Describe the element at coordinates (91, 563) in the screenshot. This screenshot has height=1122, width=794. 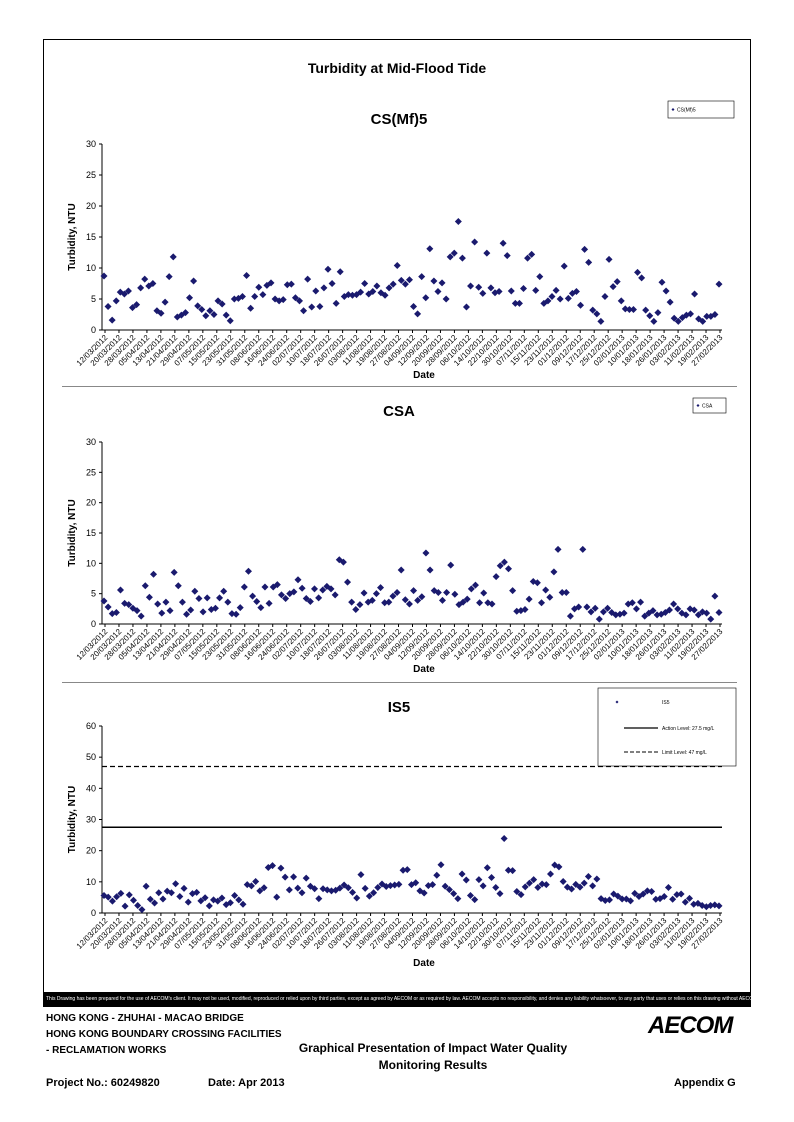
I see `y-tick-label: 10` at that location.